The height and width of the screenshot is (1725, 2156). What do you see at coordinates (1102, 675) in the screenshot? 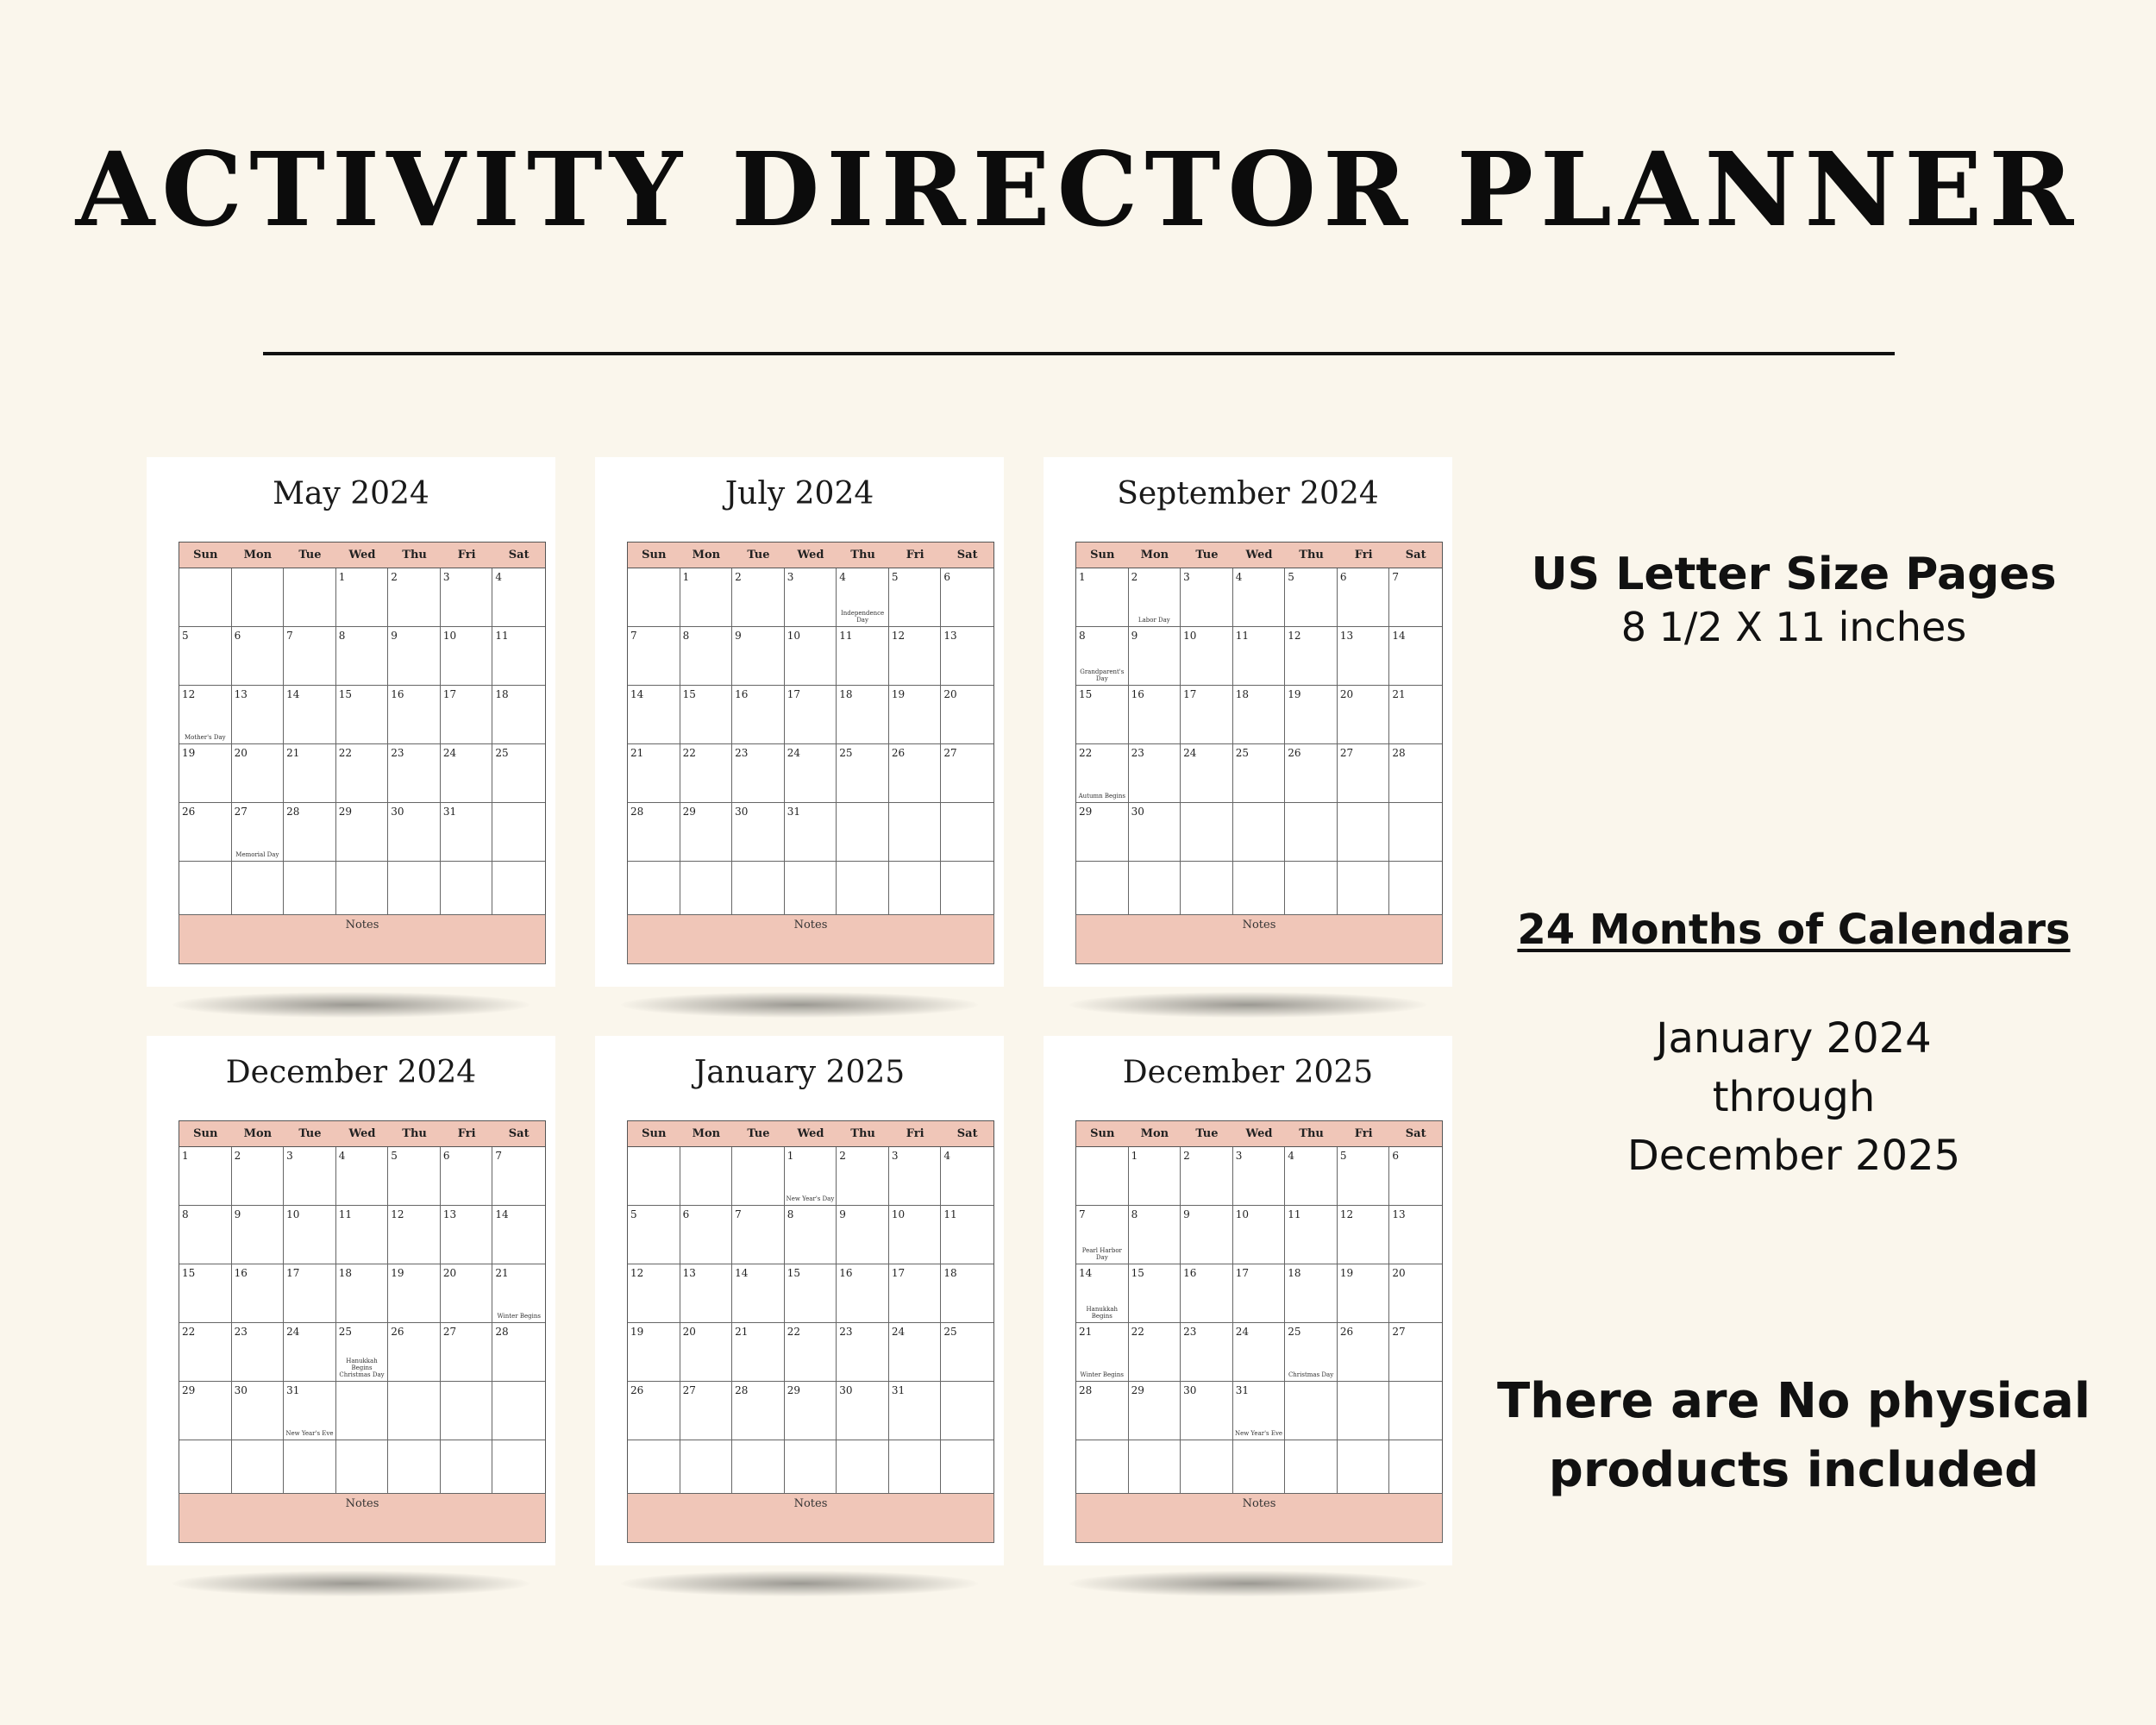
I see `holiday-label: Grandparent's Day` at bounding box center [1102, 675].